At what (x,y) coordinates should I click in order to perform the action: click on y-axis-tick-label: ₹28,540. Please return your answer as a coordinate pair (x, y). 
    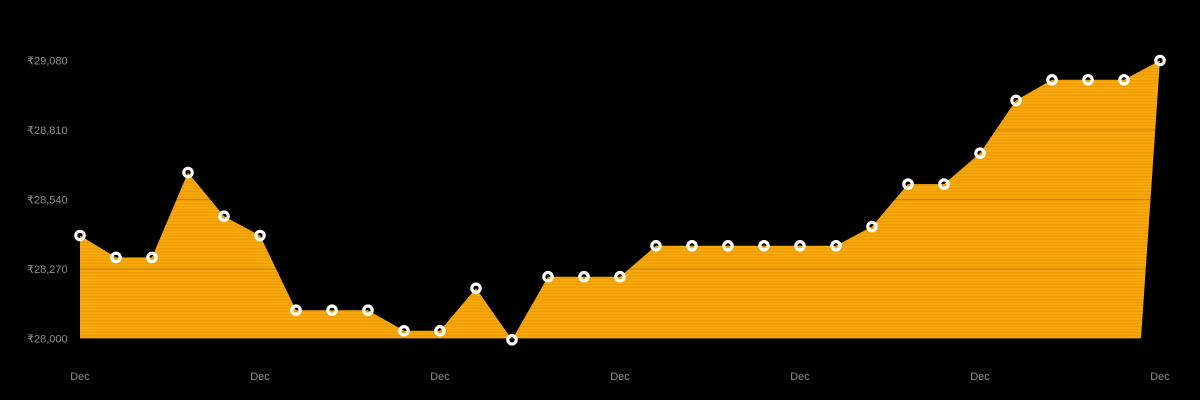
    Looking at the image, I should click on (47, 201).